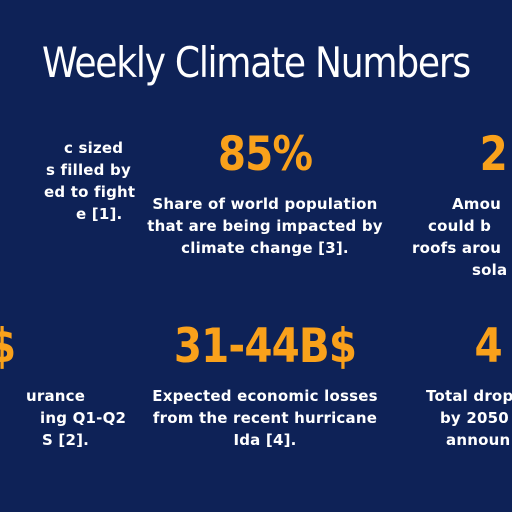 The image size is (512, 512). What do you see at coordinates (94, 148) in the screenshot?
I see `stat-description-line: c sized` at bounding box center [94, 148].